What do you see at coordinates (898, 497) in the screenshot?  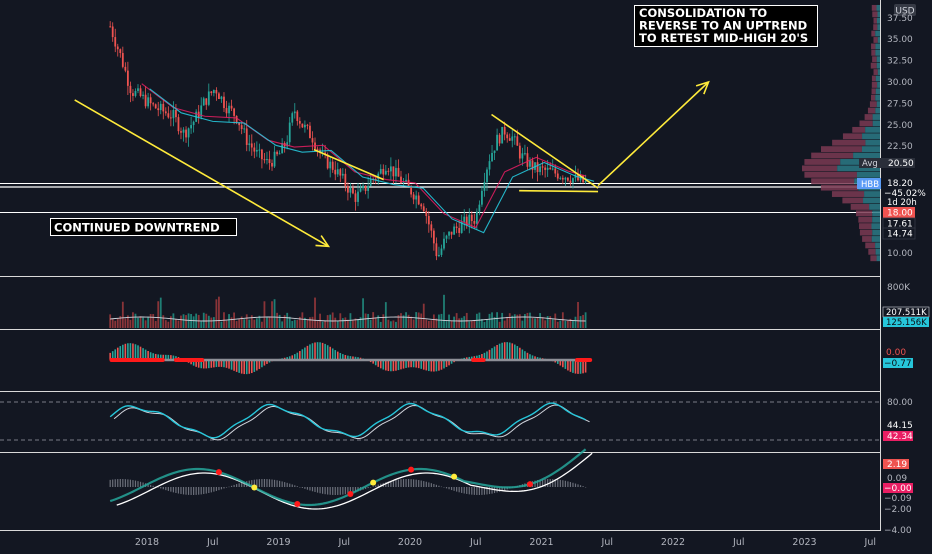 I see `wave-axis: 2.19 0.09 −0.00 −0.09 −2.00 −4.00` at bounding box center [898, 497].